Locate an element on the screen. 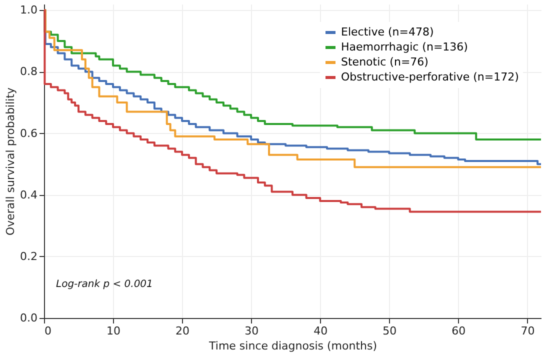 The width and height of the screenshot is (550, 355). x-tick-label: 40 is located at coordinates (321, 331).